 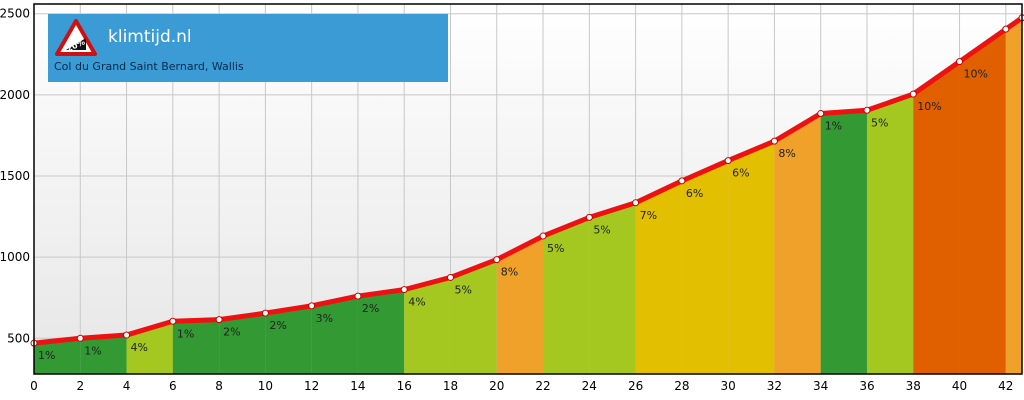 What do you see at coordinates (589, 386) in the screenshot?
I see `x-tick-label: 24` at bounding box center [589, 386].